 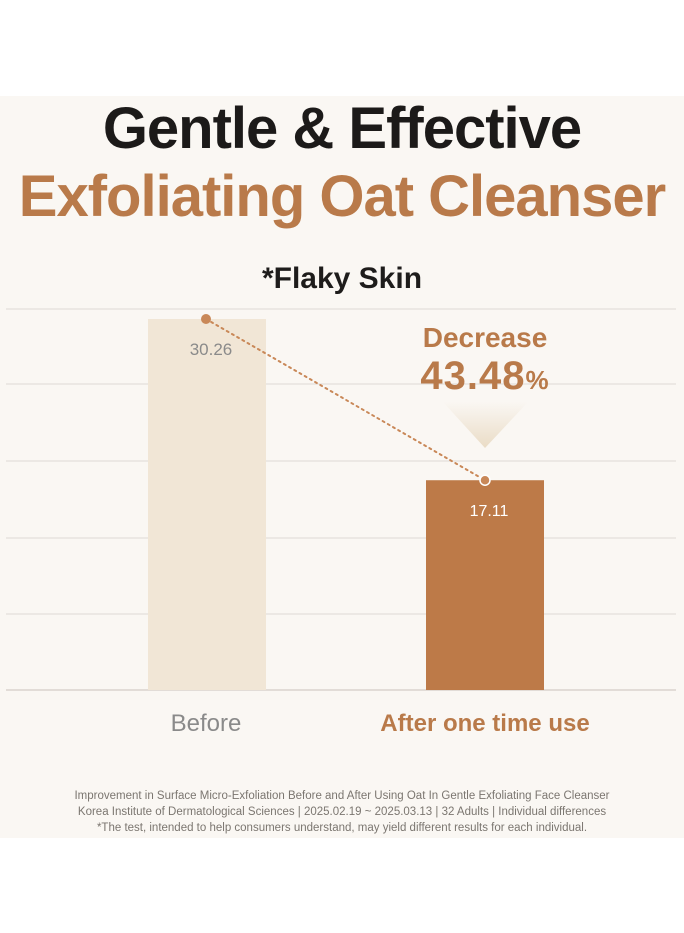 I want to click on category-label-after: After one time use, so click(x=485, y=723).